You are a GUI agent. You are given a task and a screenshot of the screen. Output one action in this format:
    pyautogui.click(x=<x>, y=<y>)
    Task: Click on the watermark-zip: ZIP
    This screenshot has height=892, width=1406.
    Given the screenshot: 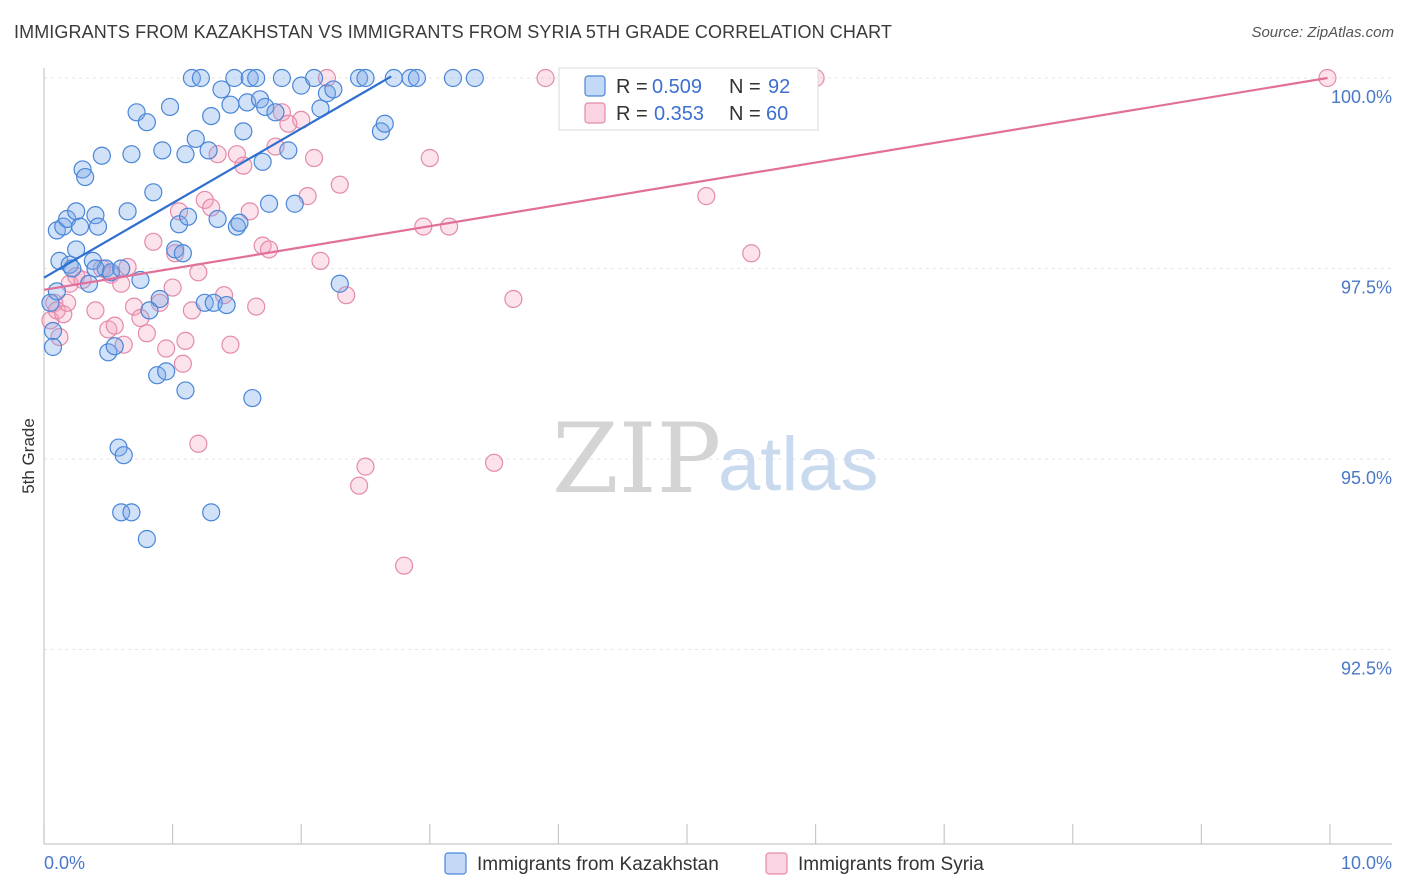 What is the action you would take?
    pyautogui.click(x=636, y=459)
    